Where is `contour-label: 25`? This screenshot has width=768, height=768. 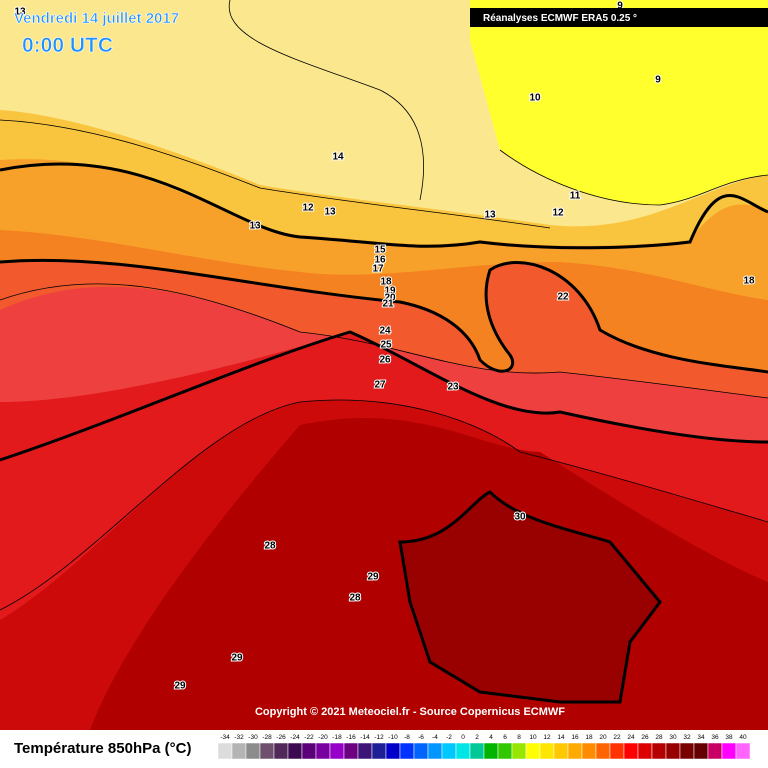 contour-label: 25 is located at coordinates (386, 345).